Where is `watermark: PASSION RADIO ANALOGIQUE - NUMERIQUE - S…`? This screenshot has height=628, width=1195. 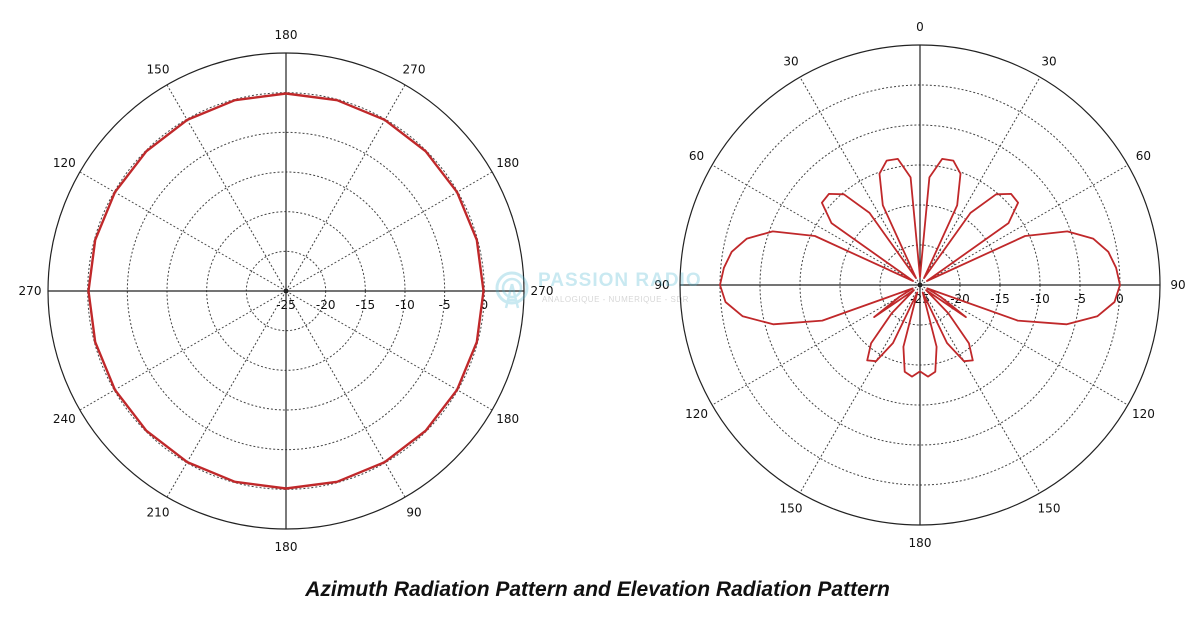
watermark: PASSION RADIO ANALOGIQUE - NUMERIQUE - S… is located at coordinates (617, 293).